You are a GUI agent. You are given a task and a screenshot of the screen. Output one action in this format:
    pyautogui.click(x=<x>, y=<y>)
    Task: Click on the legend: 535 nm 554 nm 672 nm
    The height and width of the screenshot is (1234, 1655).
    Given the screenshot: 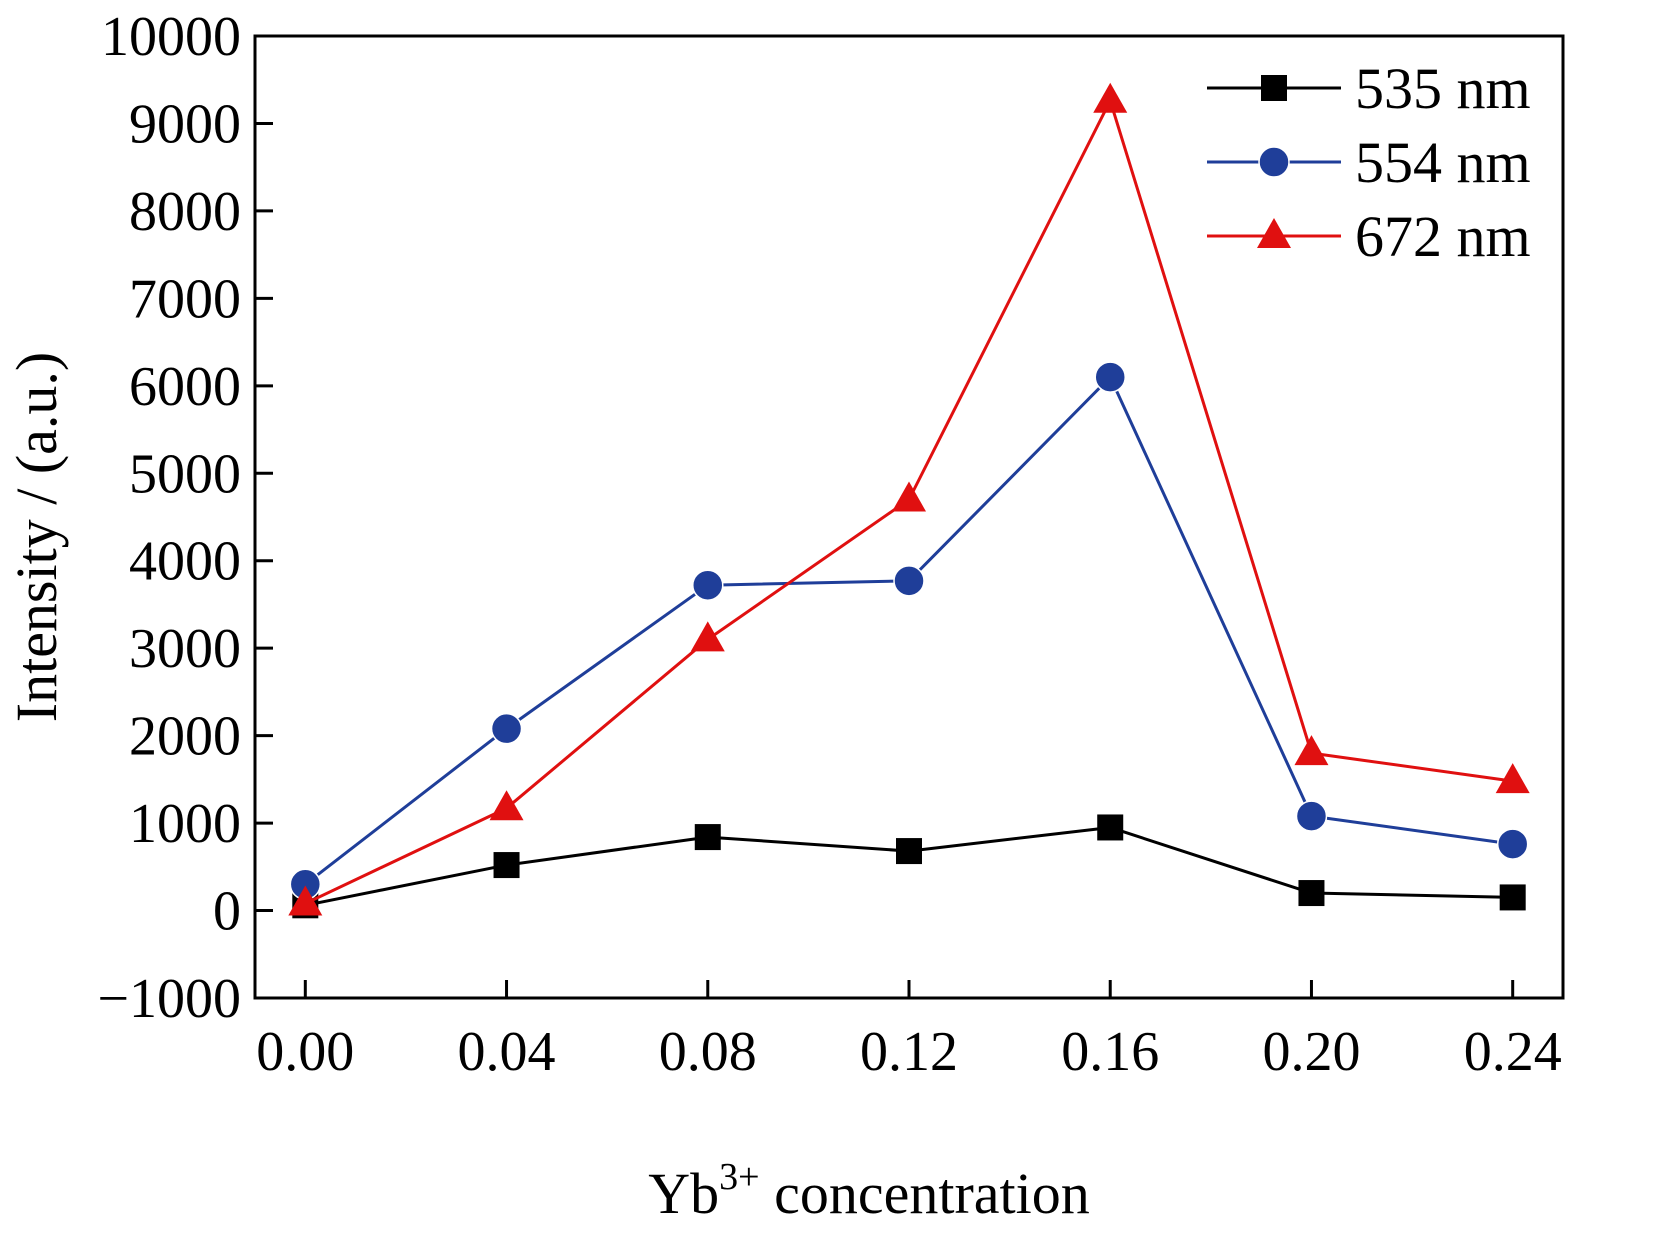 What is the action you would take?
    pyautogui.click(x=1369, y=162)
    